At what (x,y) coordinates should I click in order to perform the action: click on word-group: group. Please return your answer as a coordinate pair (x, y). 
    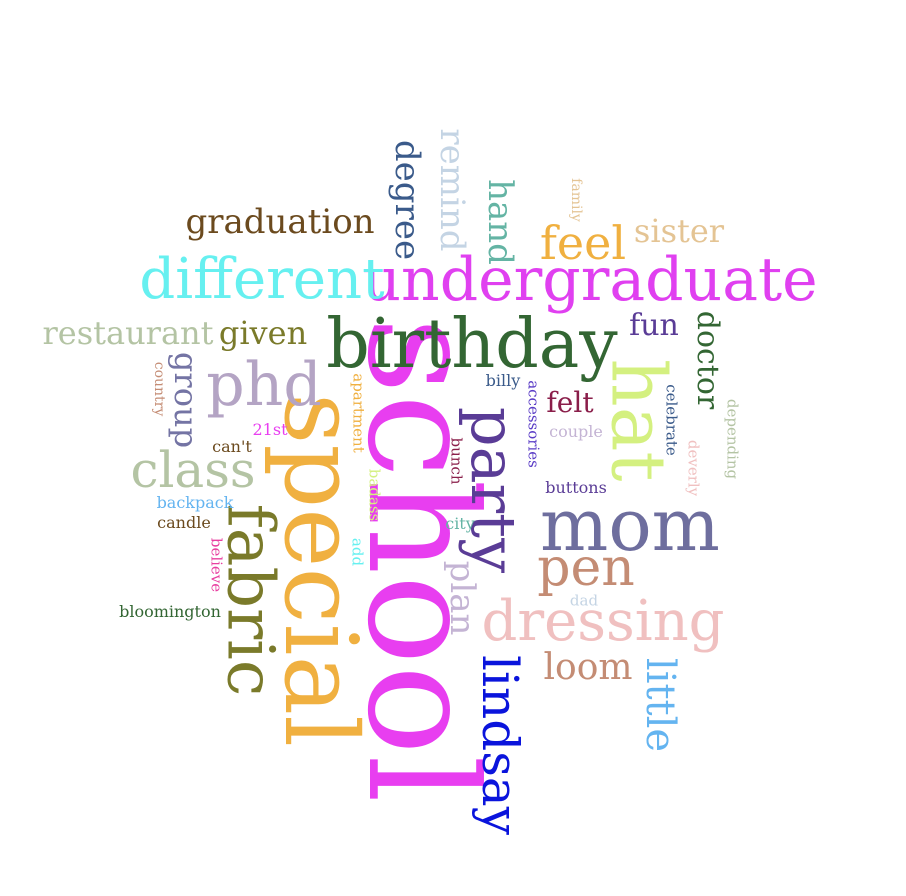
    Looking at the image, I should click on (186, 400).